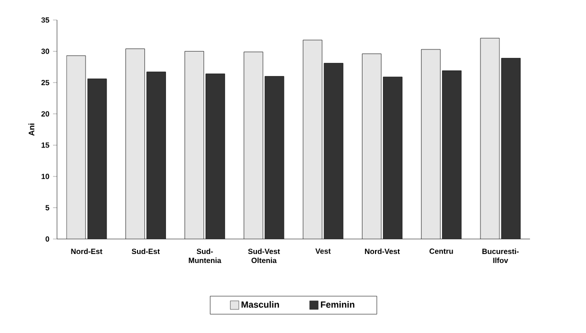 The height and width of the screenshot is (333, 586). I want to click on legend-label: Masculin, so click(260, 304).